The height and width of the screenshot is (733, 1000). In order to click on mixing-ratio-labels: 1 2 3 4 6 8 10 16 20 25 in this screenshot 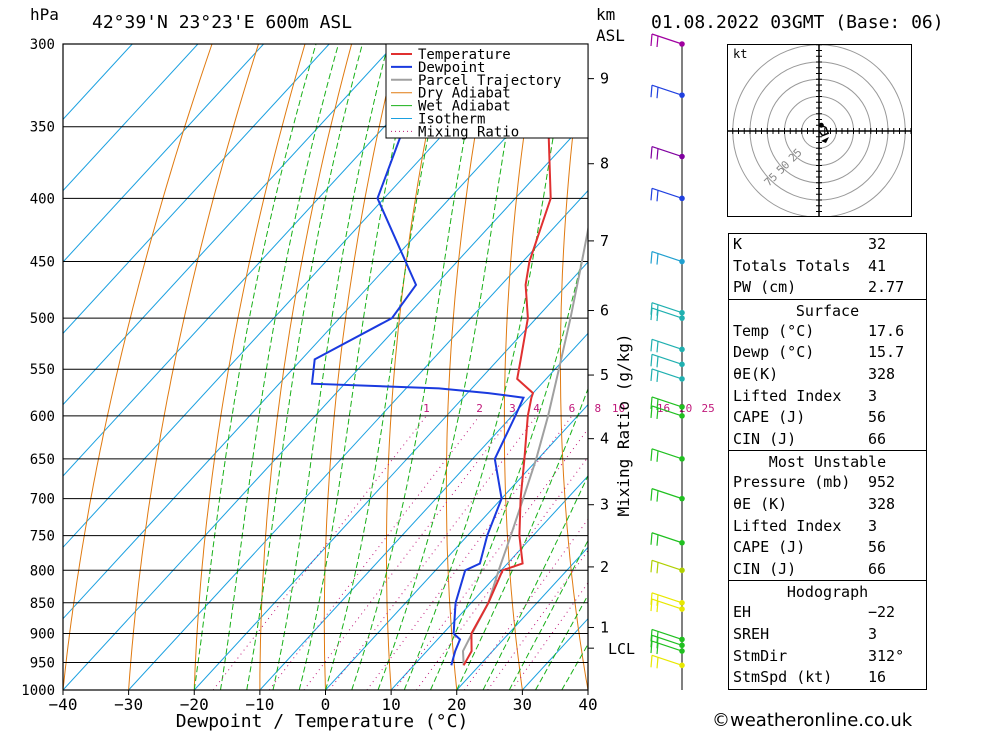, I will do `click(569, 408)`.